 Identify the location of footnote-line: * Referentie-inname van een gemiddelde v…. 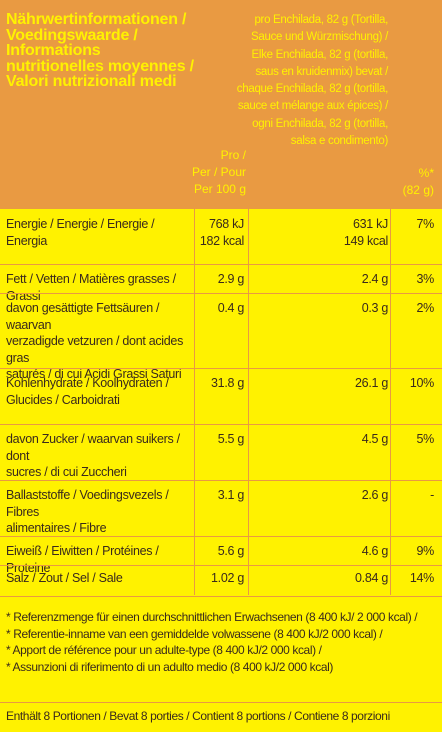
(194, 633).